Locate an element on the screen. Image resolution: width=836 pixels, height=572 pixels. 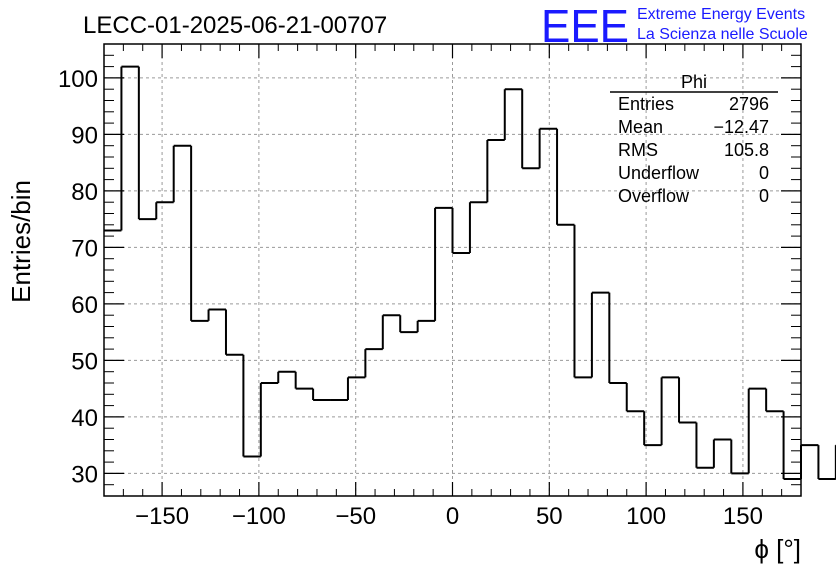
x-tick-label: 100 is located at coordinates (646, 516).